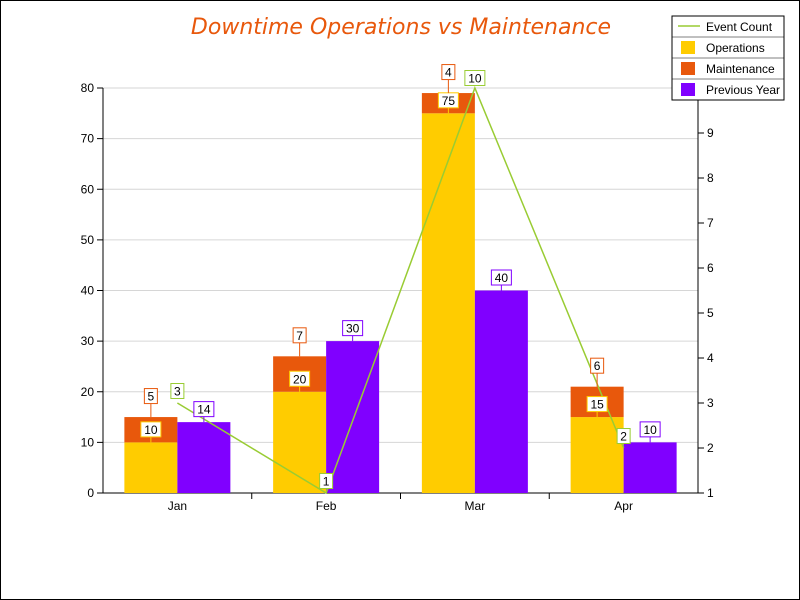 Image resolution: width=800 pixels, height=600 pixels. I want to click on y2-tick-label: 1, so click(710, 493).